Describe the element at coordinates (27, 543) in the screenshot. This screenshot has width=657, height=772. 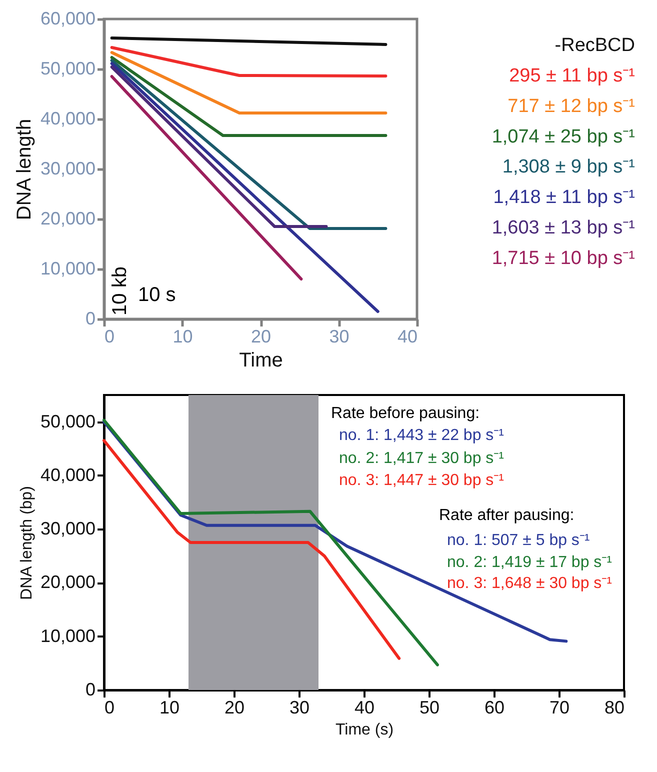
I see `y-axis-title: DNA length (bp)` at that location.